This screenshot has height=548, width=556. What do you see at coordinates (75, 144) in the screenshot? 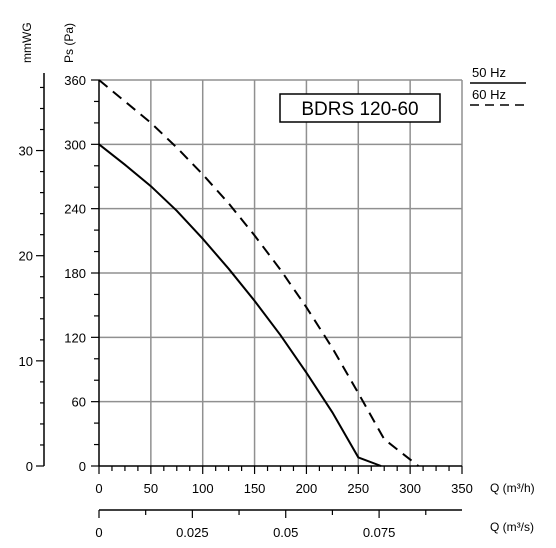
I see `pressure-tick-label: 300` at bounding box center [75, 144].